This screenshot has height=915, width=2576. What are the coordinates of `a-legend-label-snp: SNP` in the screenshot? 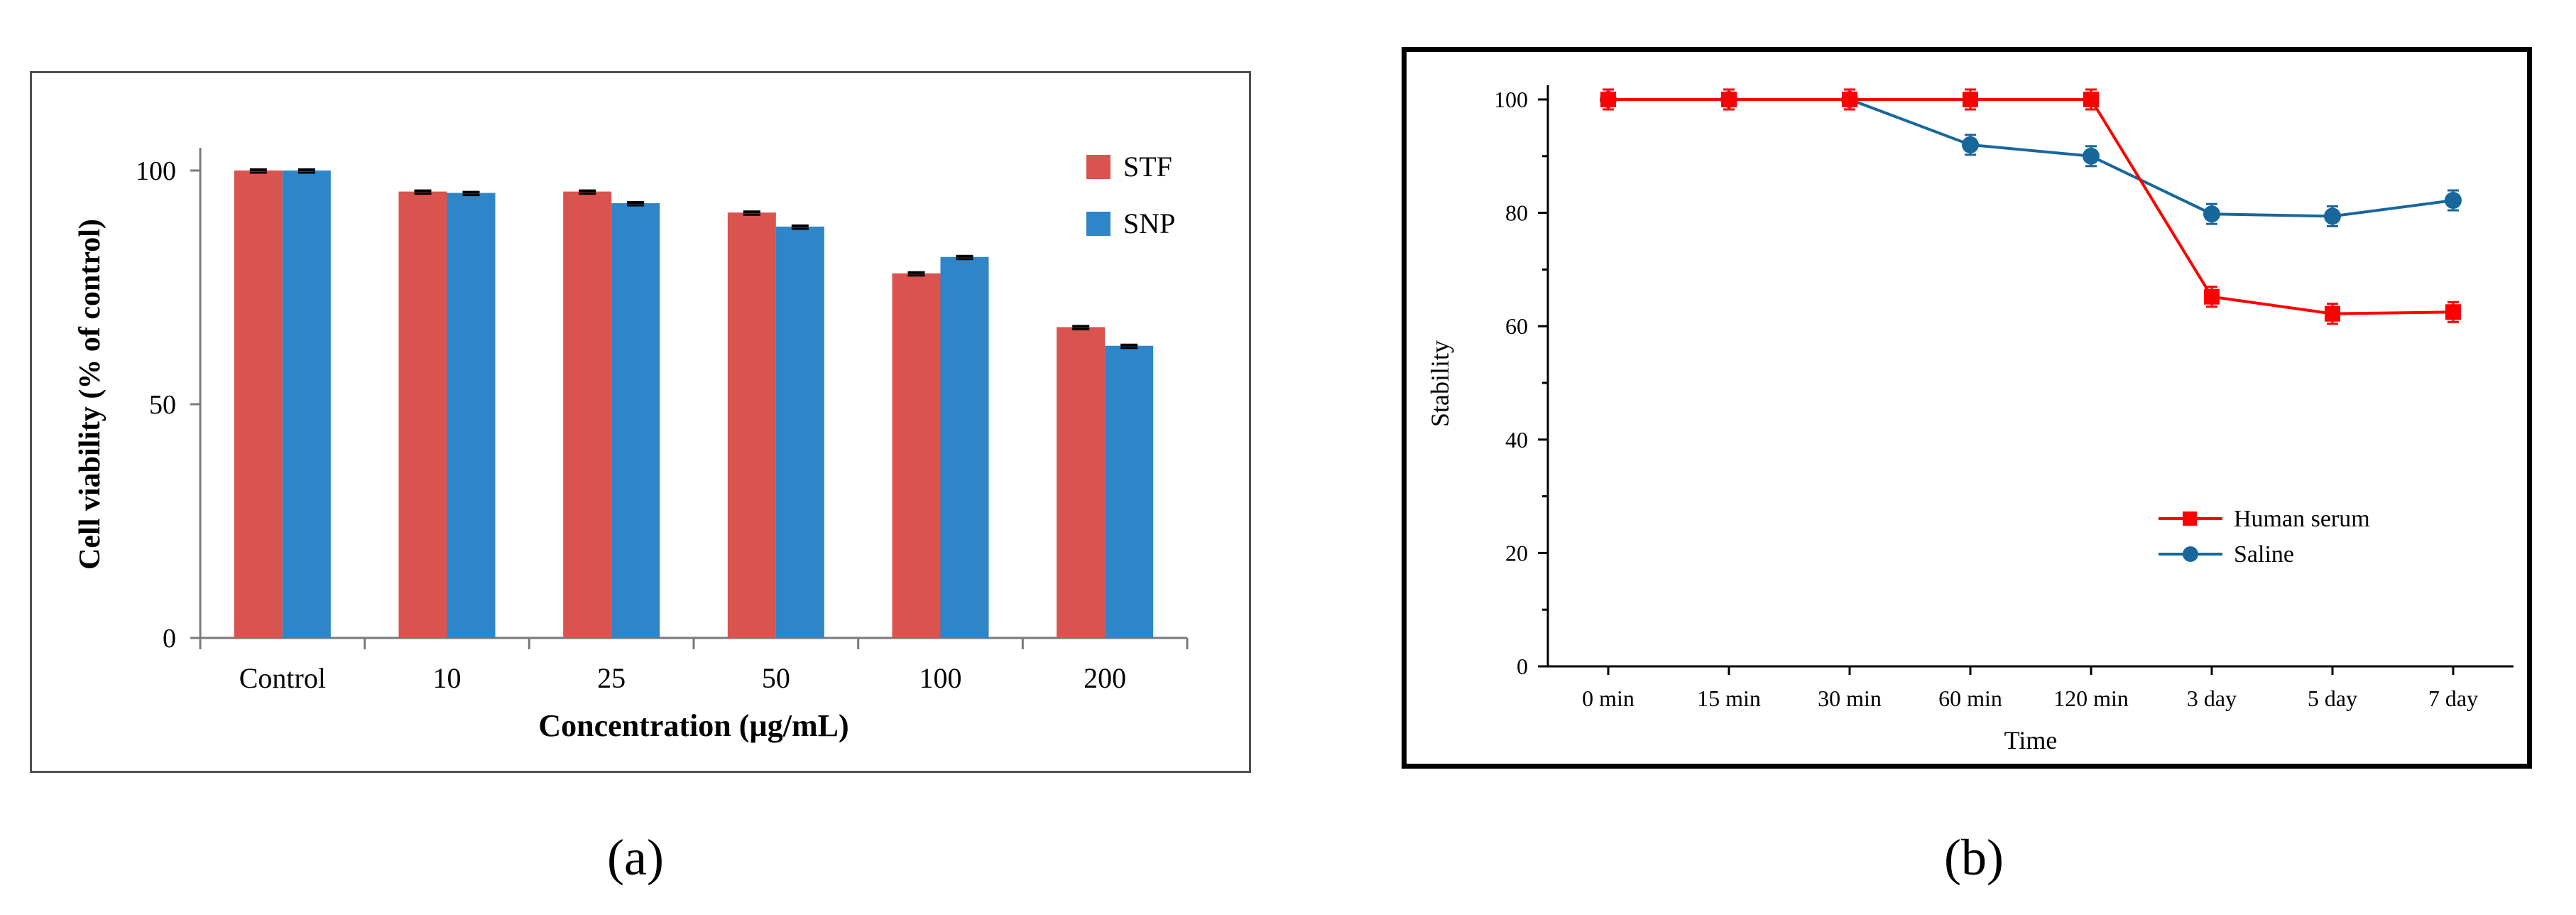 It's located at (1149, 223).